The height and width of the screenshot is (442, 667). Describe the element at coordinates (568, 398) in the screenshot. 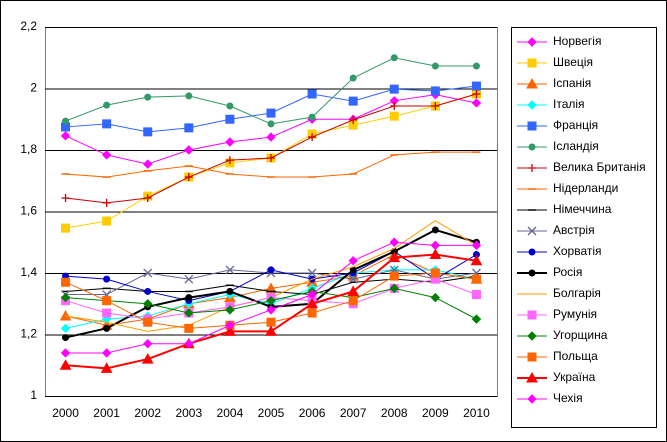

I see `legend-label: Чехія` at that location.